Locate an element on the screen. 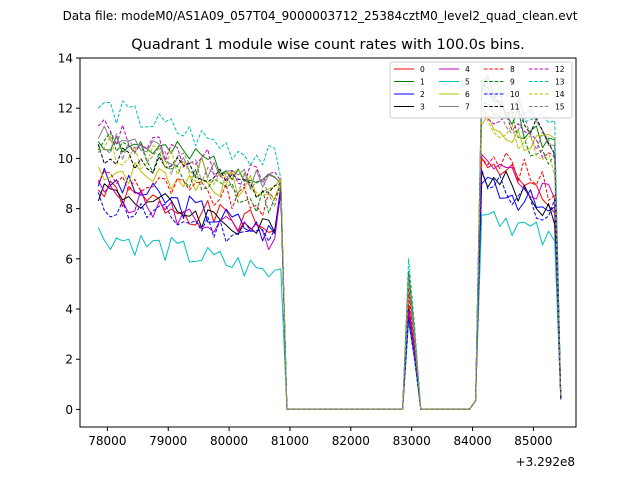 The height and width of the screenshot is (480, 640). legend-label-8: 8 is located at coordinates (512, 69).